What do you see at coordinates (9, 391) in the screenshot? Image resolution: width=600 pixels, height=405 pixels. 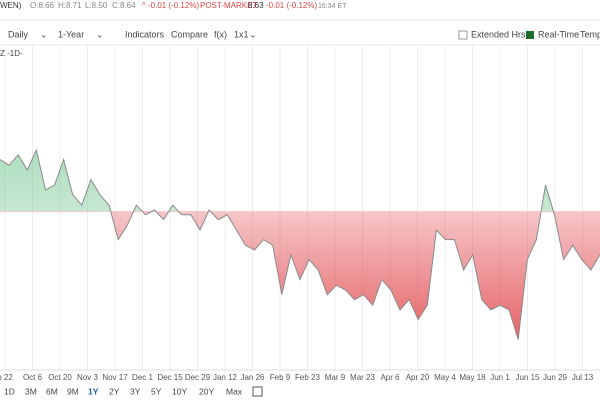 I see `range-button: 1D` at bounding box center [9, 391].